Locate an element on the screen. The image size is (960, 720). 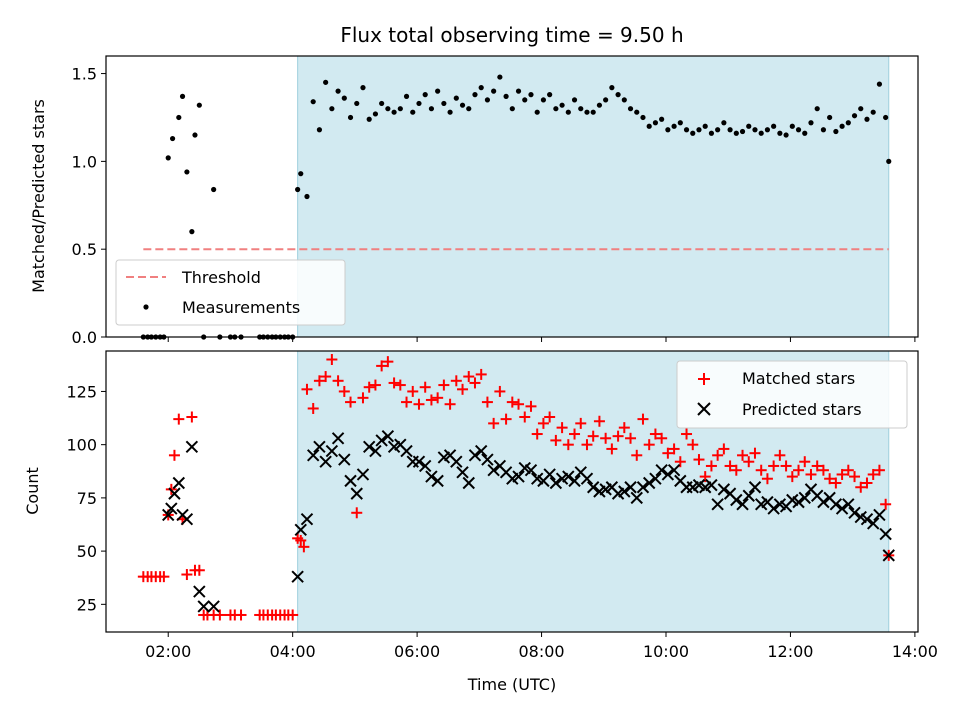
bottom-y-tick-label: 50 is located at coordinates (87, 551).